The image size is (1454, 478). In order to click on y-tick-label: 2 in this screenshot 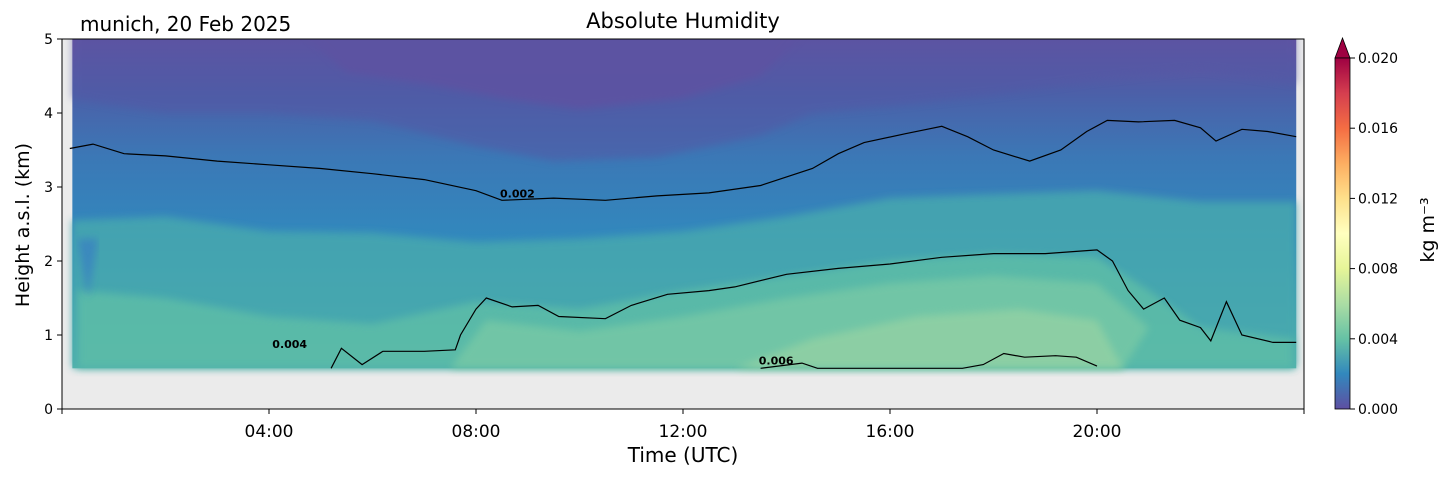, I will do `click(48, 262)`.